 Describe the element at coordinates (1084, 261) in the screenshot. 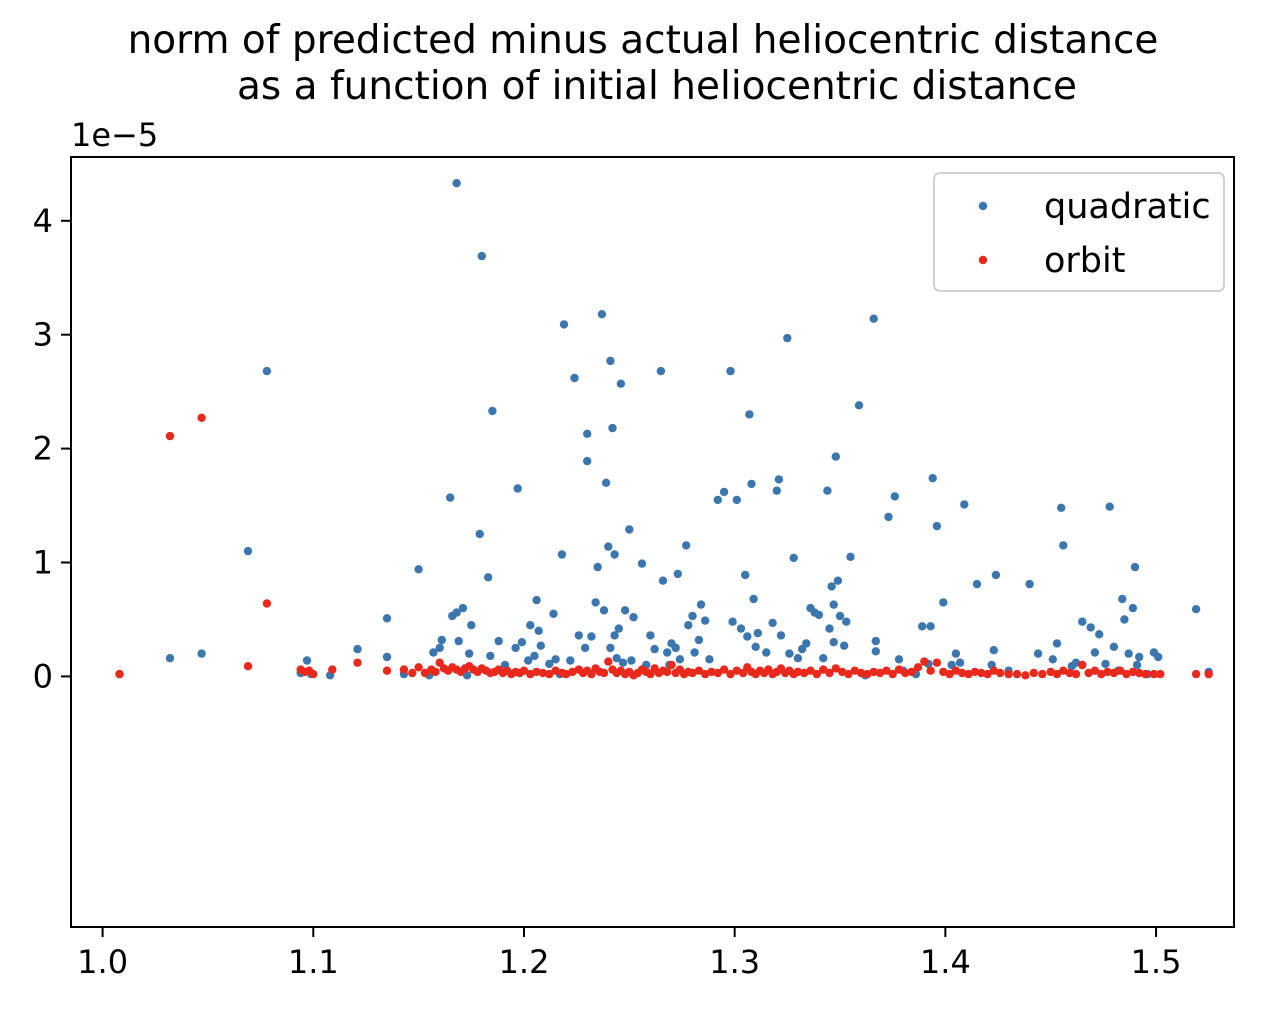

I see `legend-label-orbit: orbit` at that location.